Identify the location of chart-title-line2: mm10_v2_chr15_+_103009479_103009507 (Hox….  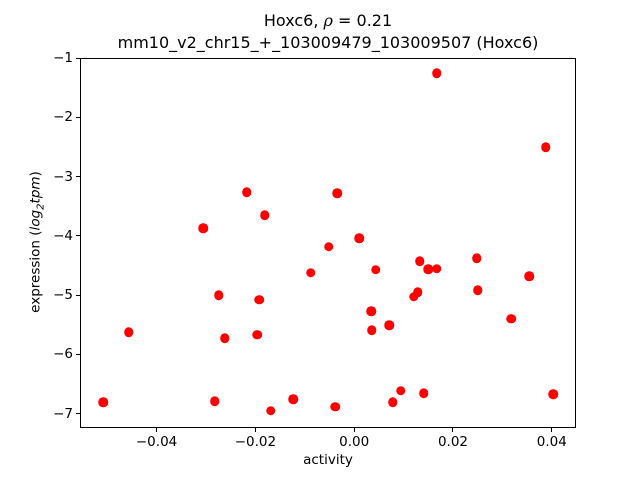
(328, 42).